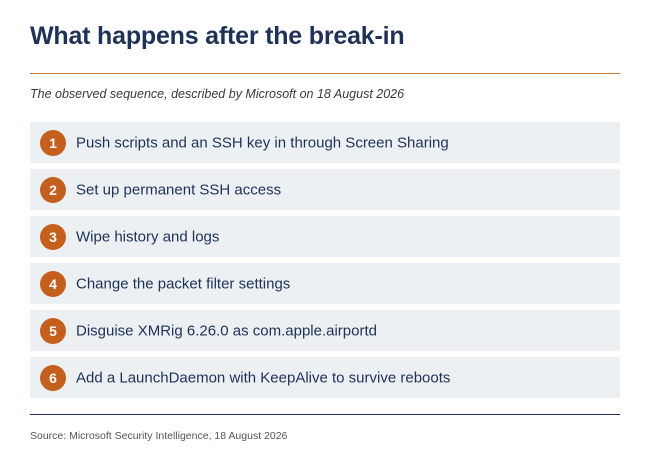 This screenshot has height=473, width=650. What do you see at coordinates (53, 283) in the screenshot?
I see `step-number-badge: 4` at bounding box center [53, 283].